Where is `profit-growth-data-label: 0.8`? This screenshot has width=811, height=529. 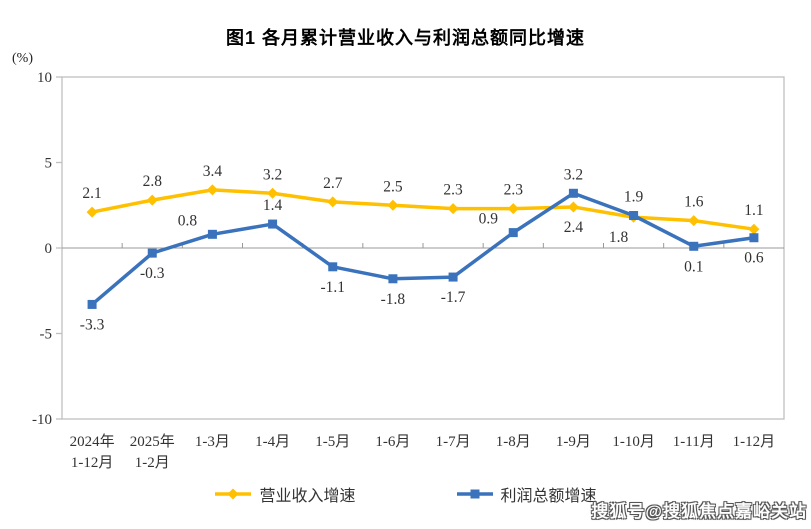 profit-growth-data-label: 0.8 is located at coordinates (188, 220).